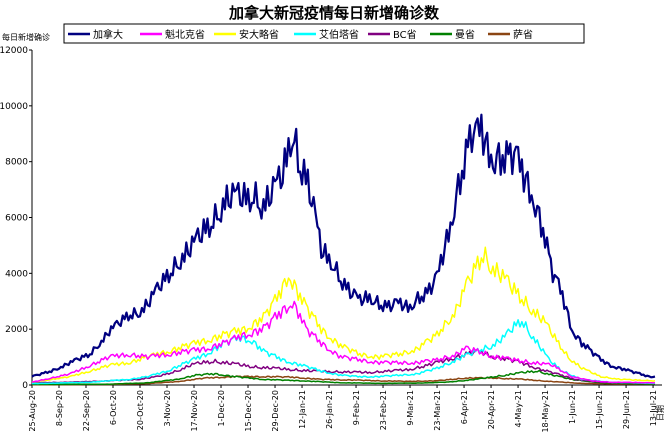  What do you see at coordinates (329, 409) in the screenshot?
I see `x-tick-label: 26-Jan-21` at bounding box center [329, 409].